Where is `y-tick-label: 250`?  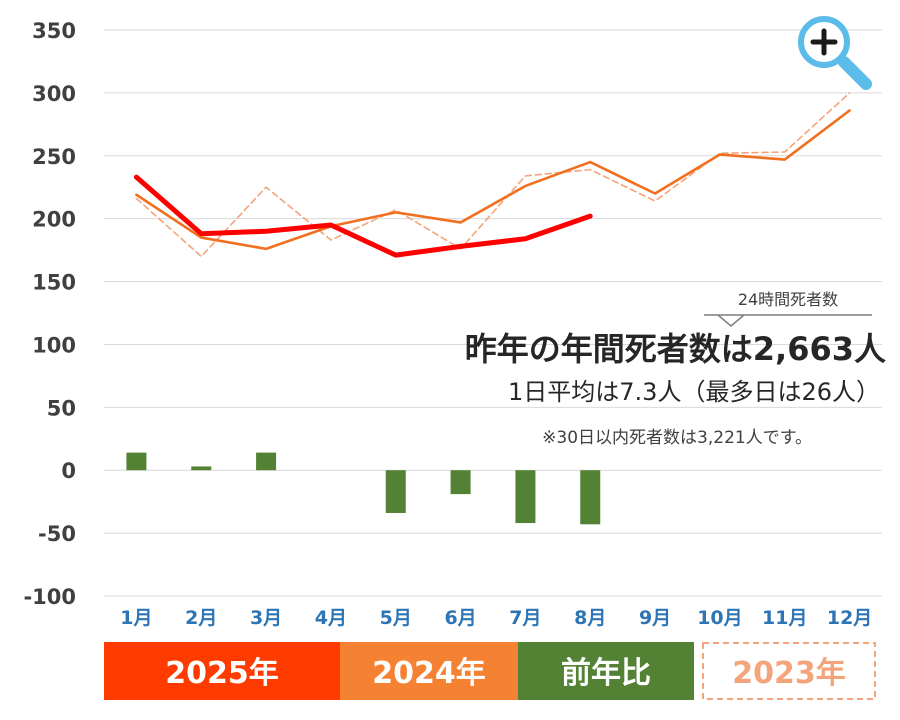
y-tick-label: 250 is located at coordinates (54, 157).